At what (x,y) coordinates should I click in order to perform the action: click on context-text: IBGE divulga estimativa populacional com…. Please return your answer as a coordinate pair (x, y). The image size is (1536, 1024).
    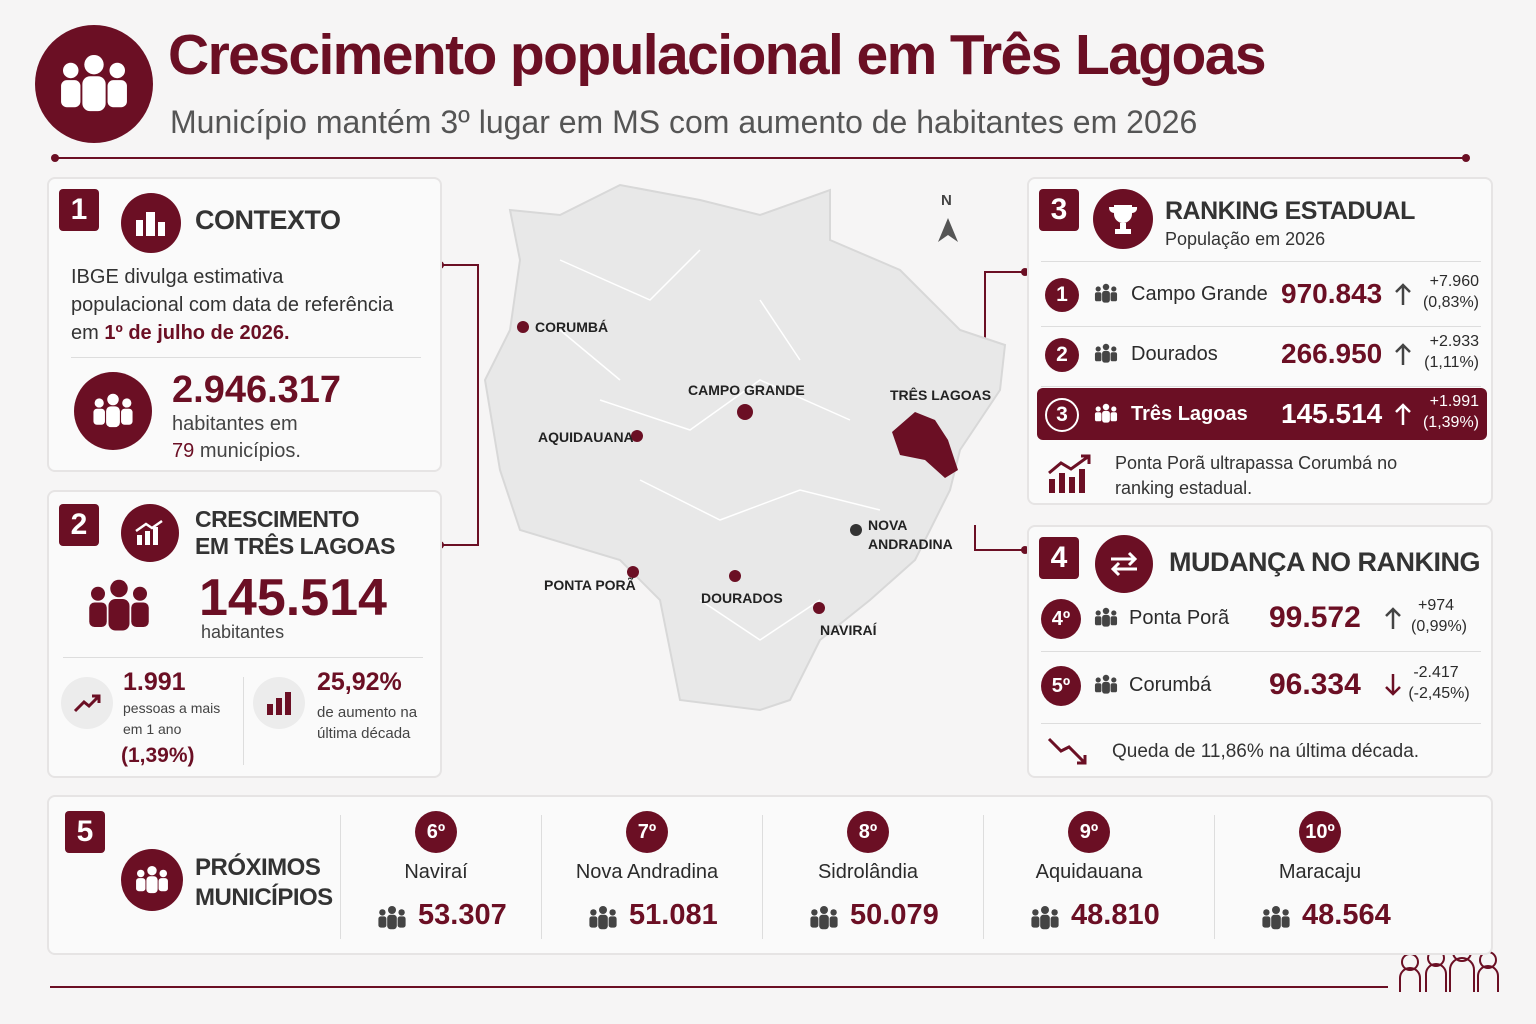
    Looking at the image, I should click on (236, 305).